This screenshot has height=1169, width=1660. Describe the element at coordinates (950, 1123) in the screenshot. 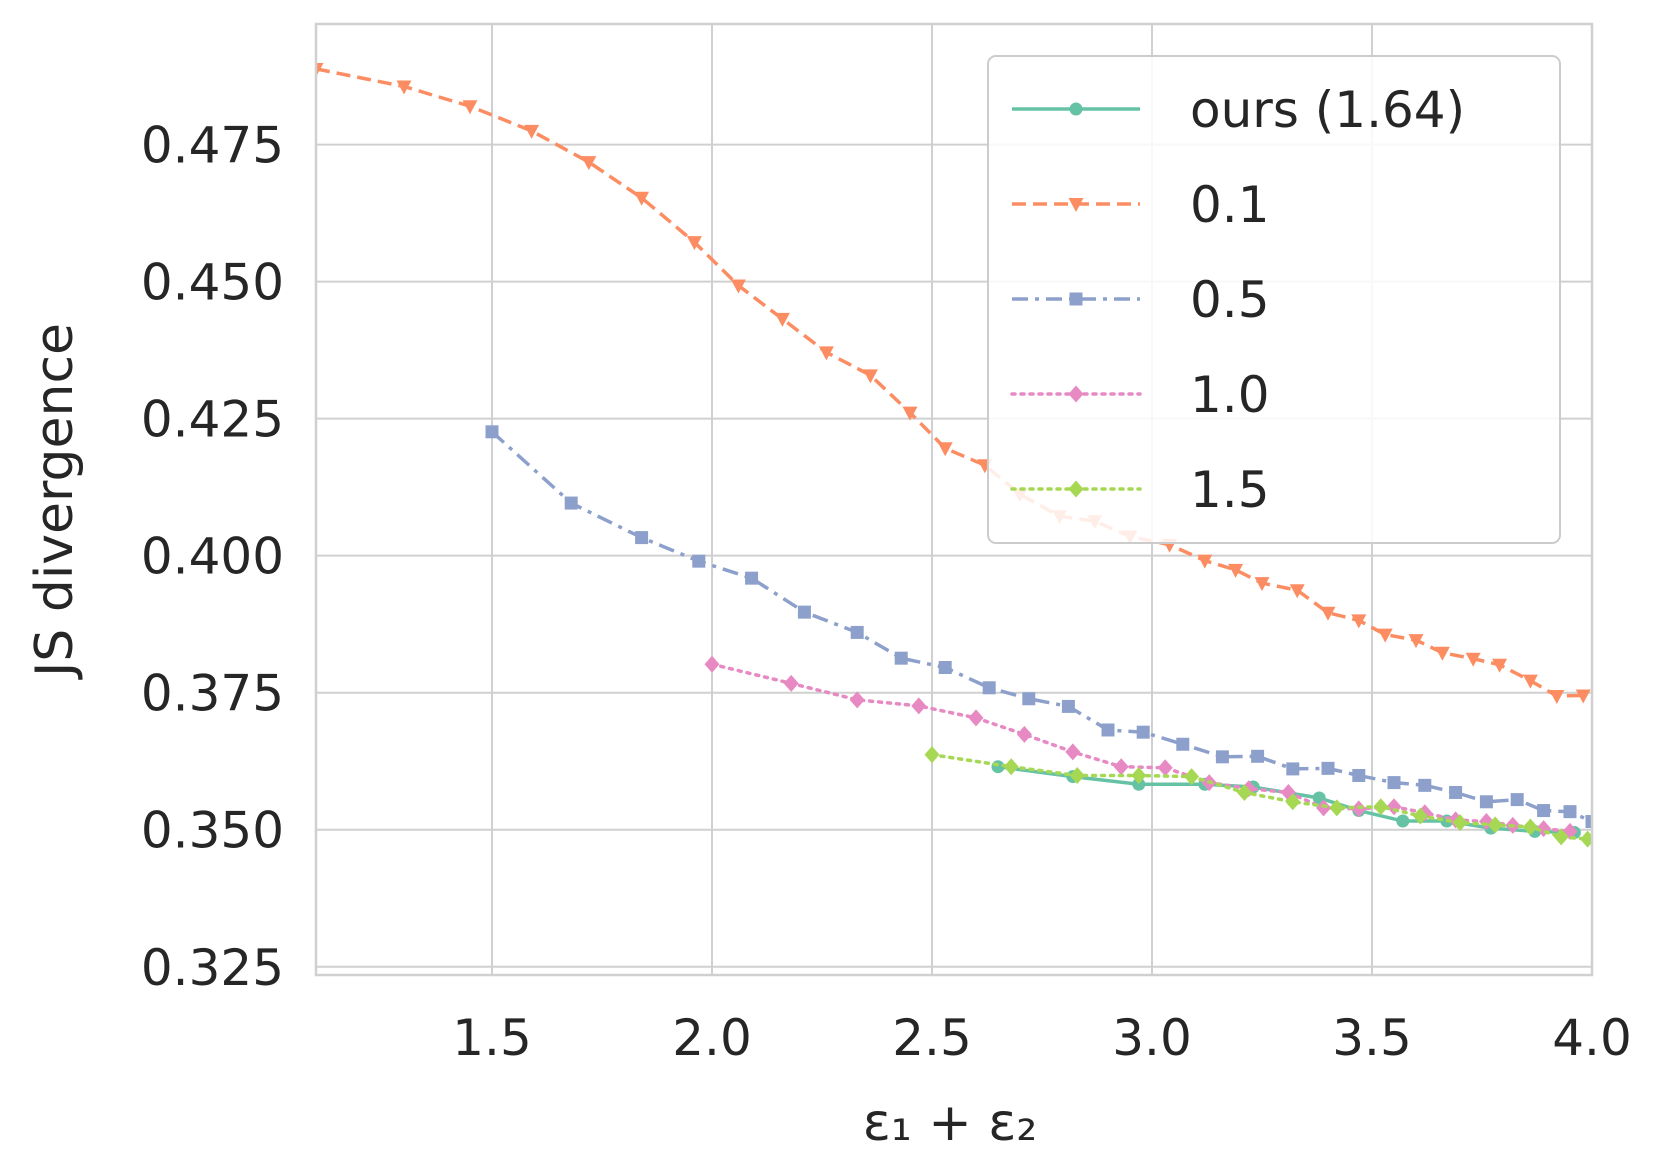

I see `x-axis-label: ε₁ + ε₂` at that location.